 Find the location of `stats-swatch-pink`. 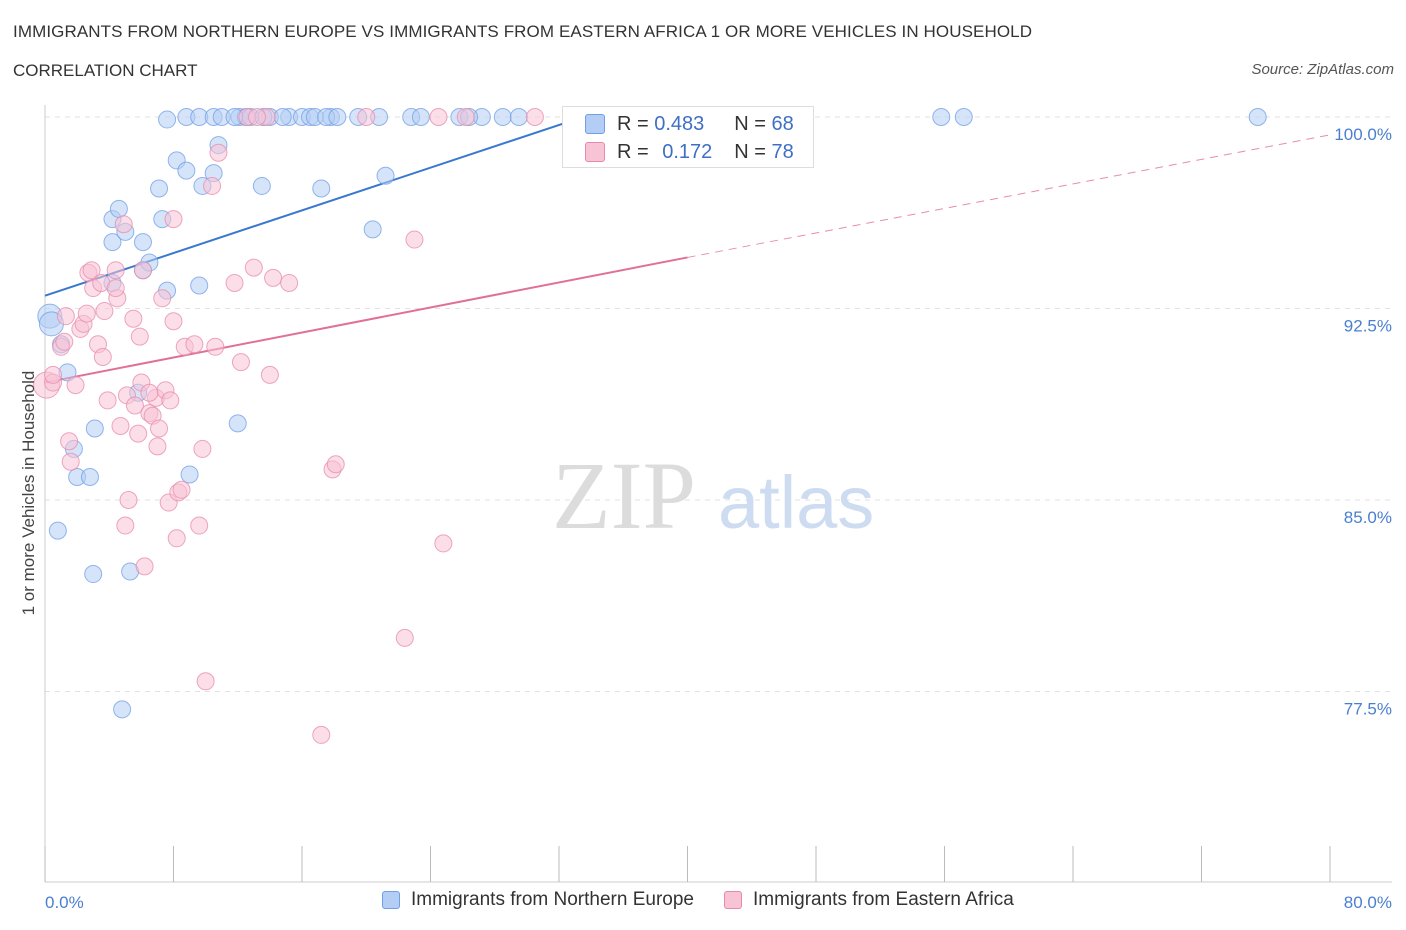

stats-swatch-pink is located at coordinates (595, 152).